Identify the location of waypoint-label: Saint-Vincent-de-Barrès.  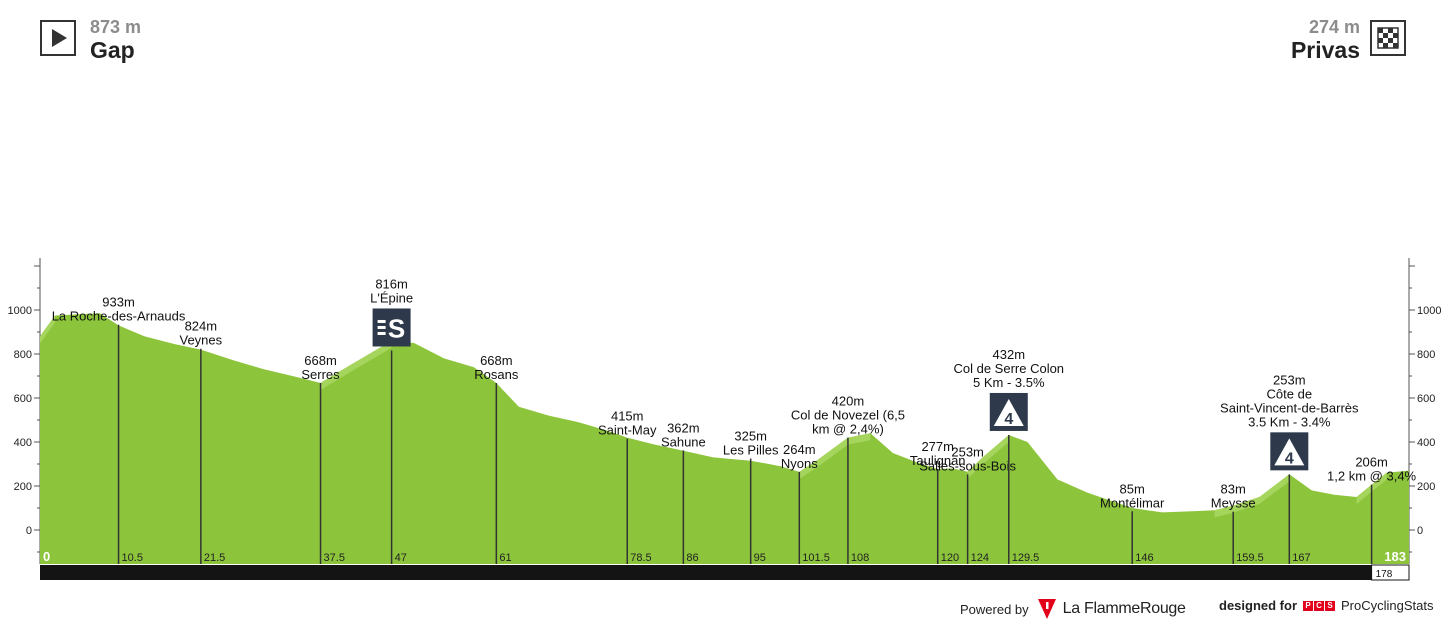
(1289, 407).